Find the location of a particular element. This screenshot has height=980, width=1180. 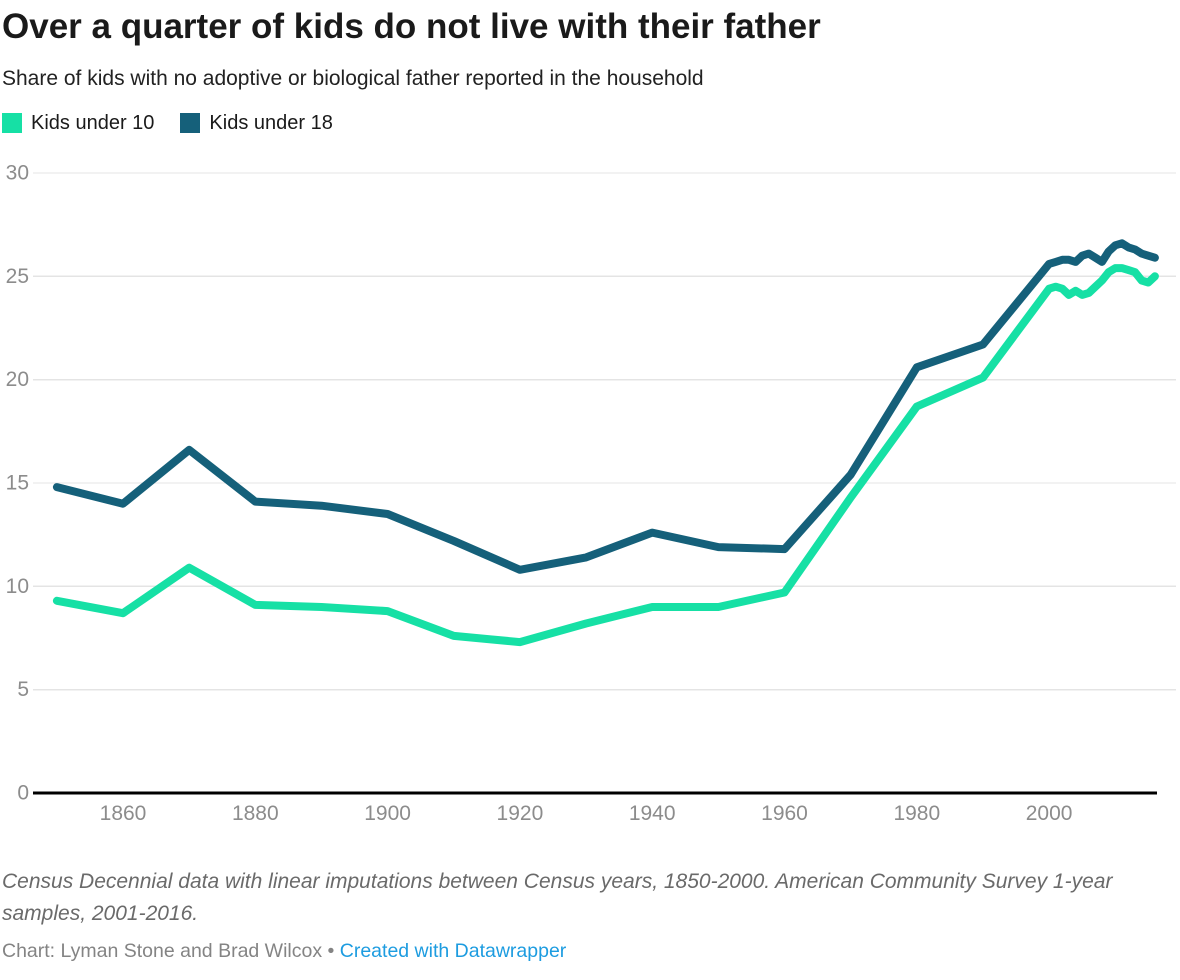

legend-item-kids-under-10: Kids under 10 is located at coordinates (78, 123).